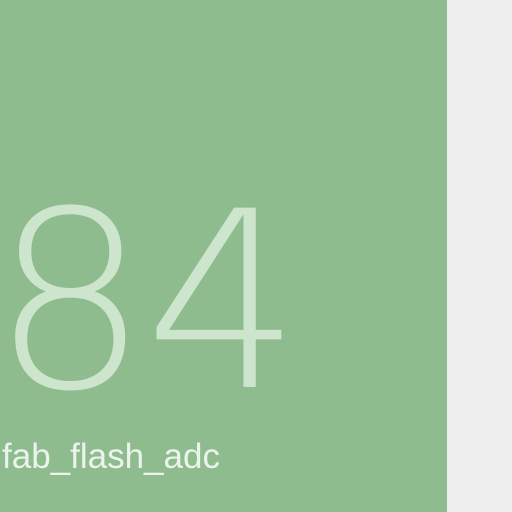 The image size is (512, 512). What do you see at coordinates (111, 456) in the screenshot?
I see `tile-label: fab_flash_adc` at bounding box center [111, 456].